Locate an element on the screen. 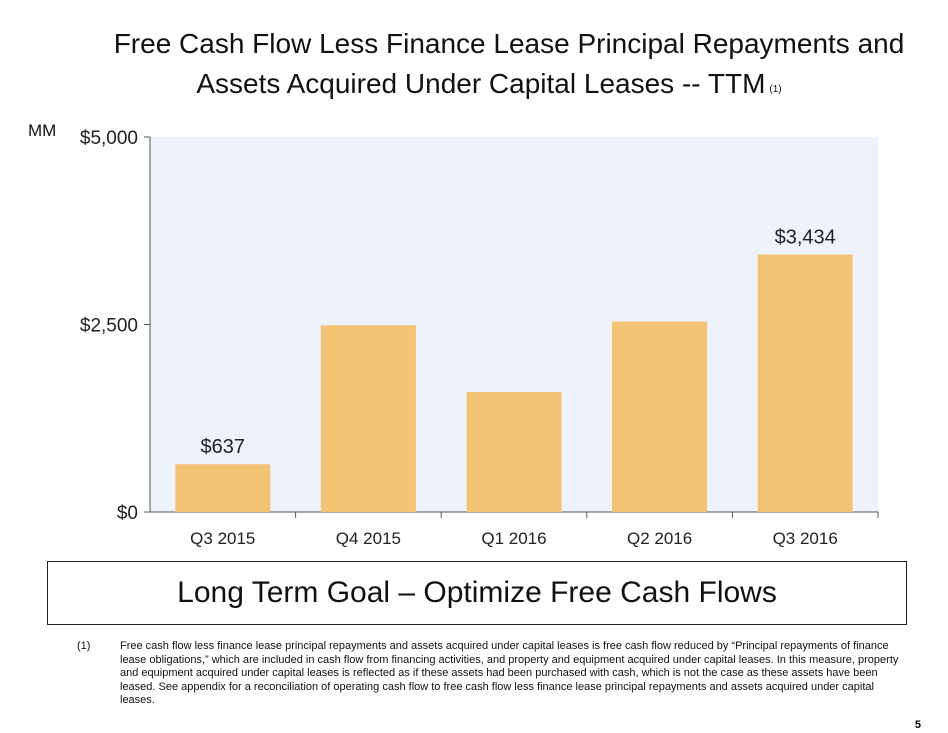 This screenshot has height=733, width=948. page-number: 5 is located at coordinates (917, 725).